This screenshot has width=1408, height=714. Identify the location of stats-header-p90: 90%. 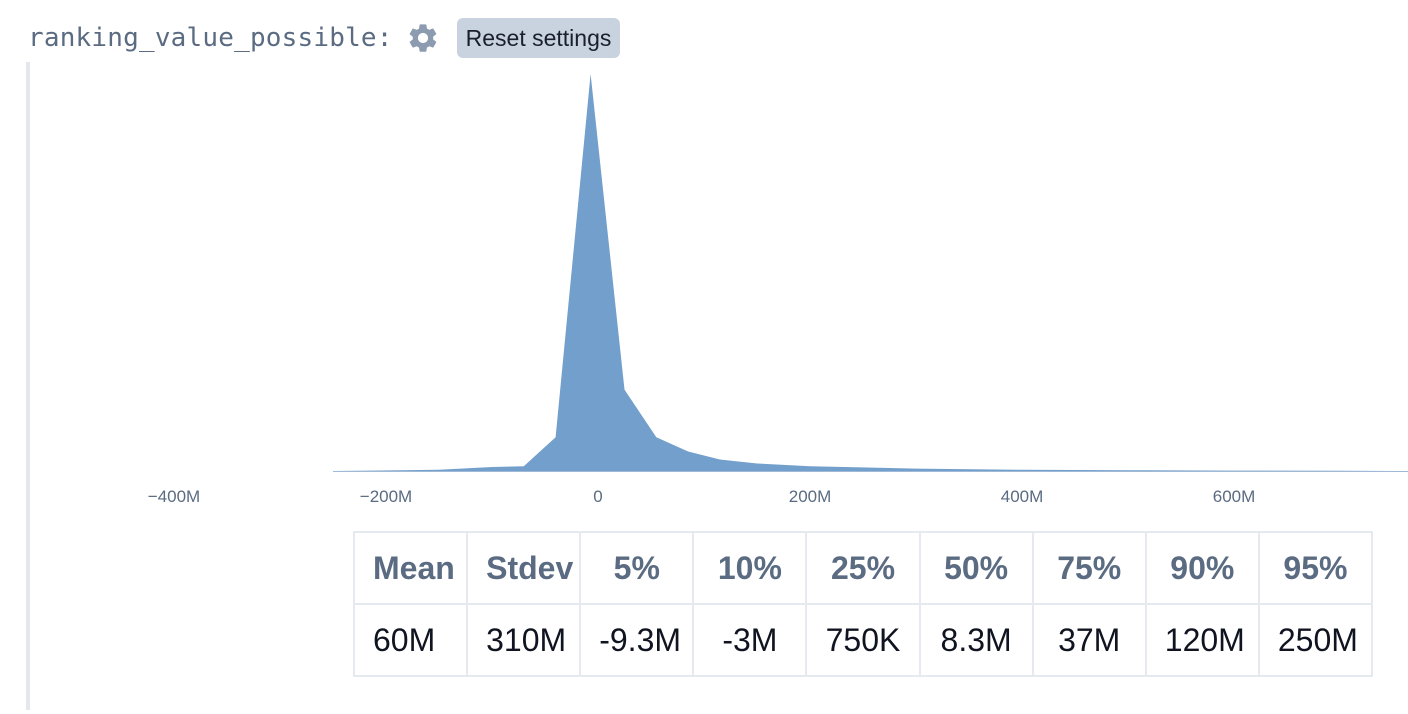
(1202, 568).